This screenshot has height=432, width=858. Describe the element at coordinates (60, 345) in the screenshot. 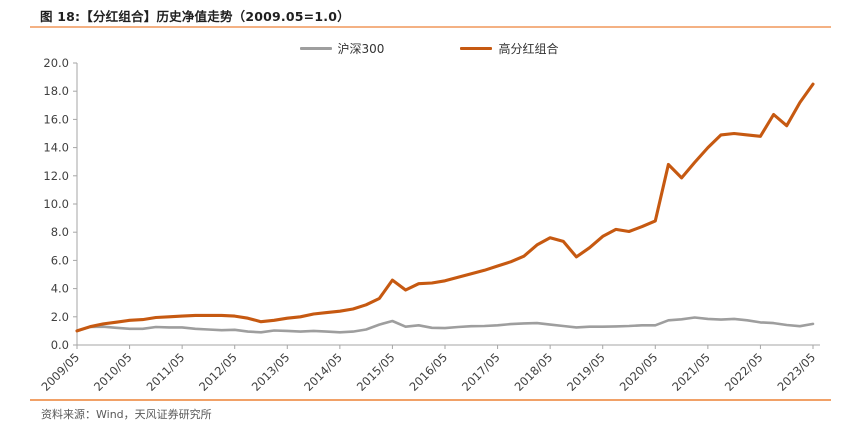

I see `y-tick-label: 0.0` at that location.